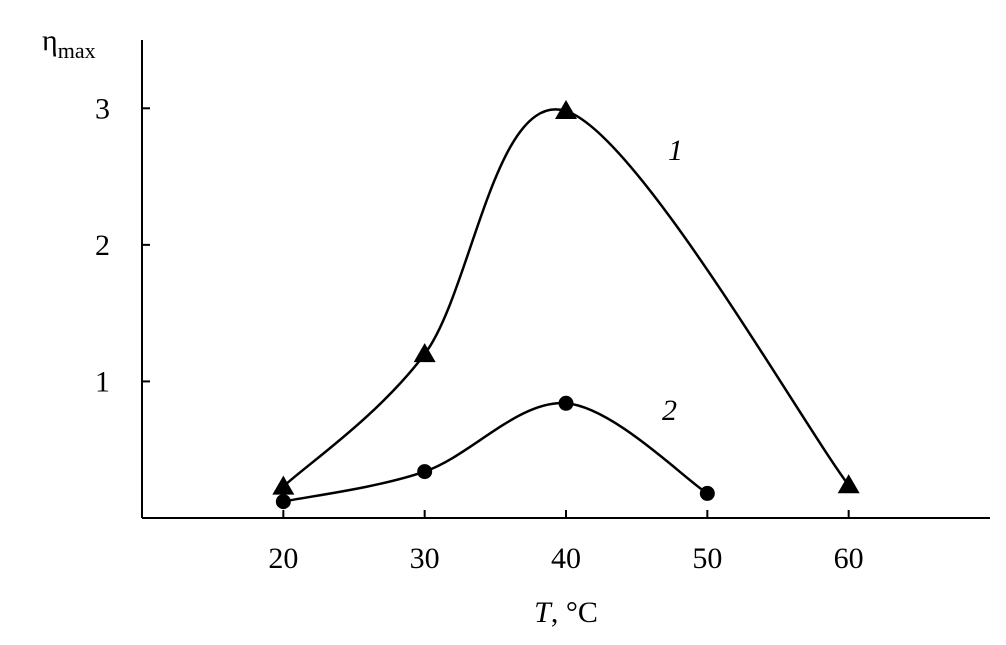  Describe the element at coordinates (283, 558) in the screenshot. I see `x-tick-label: 20` at that location.